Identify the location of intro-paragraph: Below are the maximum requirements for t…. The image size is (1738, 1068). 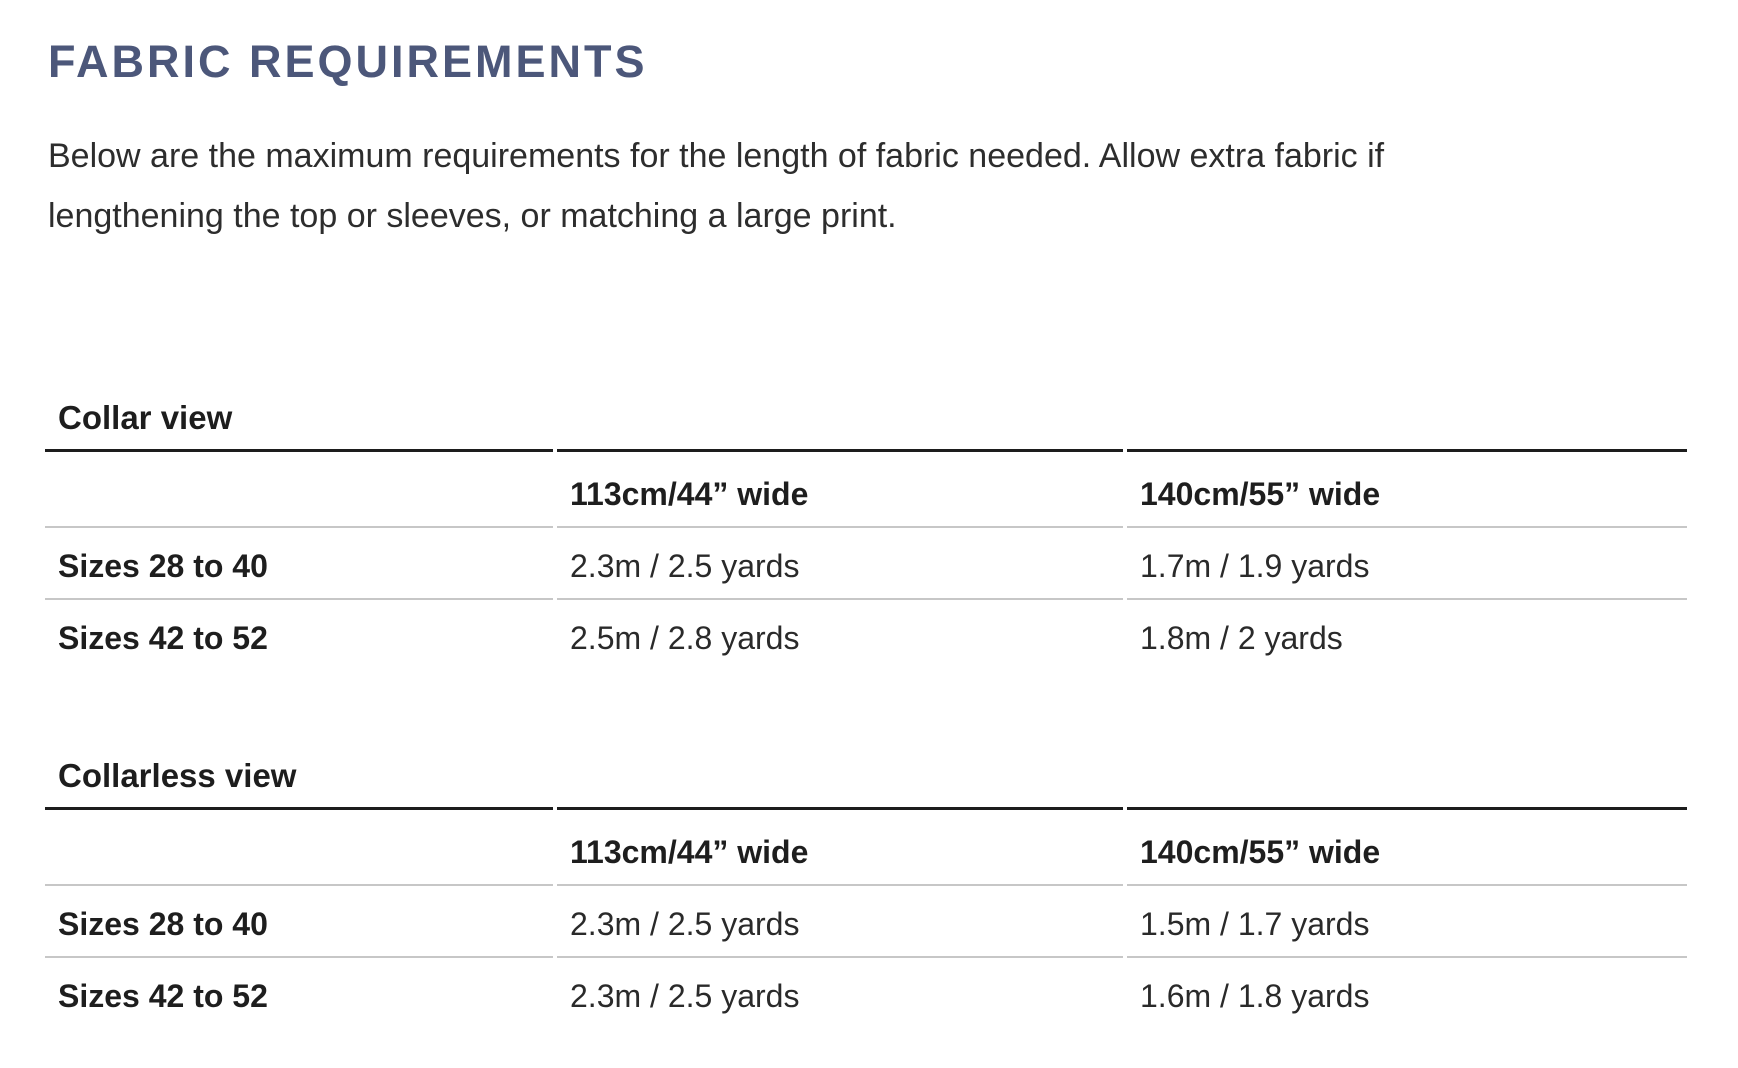
(716, 186).